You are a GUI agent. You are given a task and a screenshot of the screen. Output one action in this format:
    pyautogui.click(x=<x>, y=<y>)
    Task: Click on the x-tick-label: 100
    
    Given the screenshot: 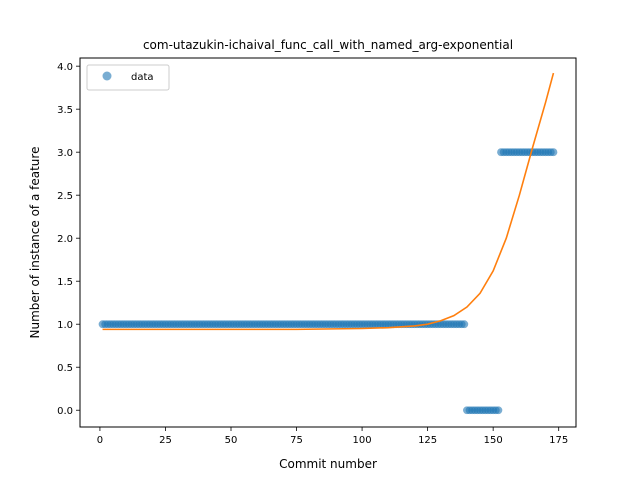 What is the action you would take?
    pyautogui.click(x=362, y=440)
    